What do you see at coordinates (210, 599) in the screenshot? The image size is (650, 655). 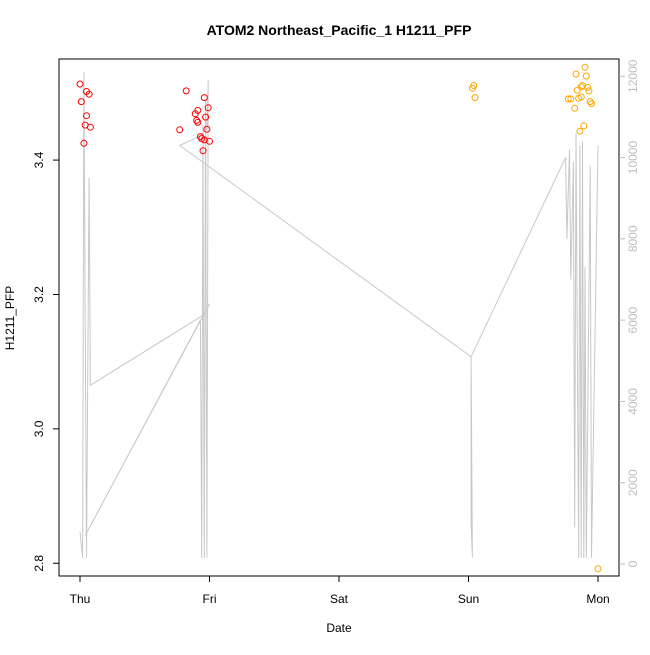 I see `x-tick-label: Fri` at bounding box center [210, 599].